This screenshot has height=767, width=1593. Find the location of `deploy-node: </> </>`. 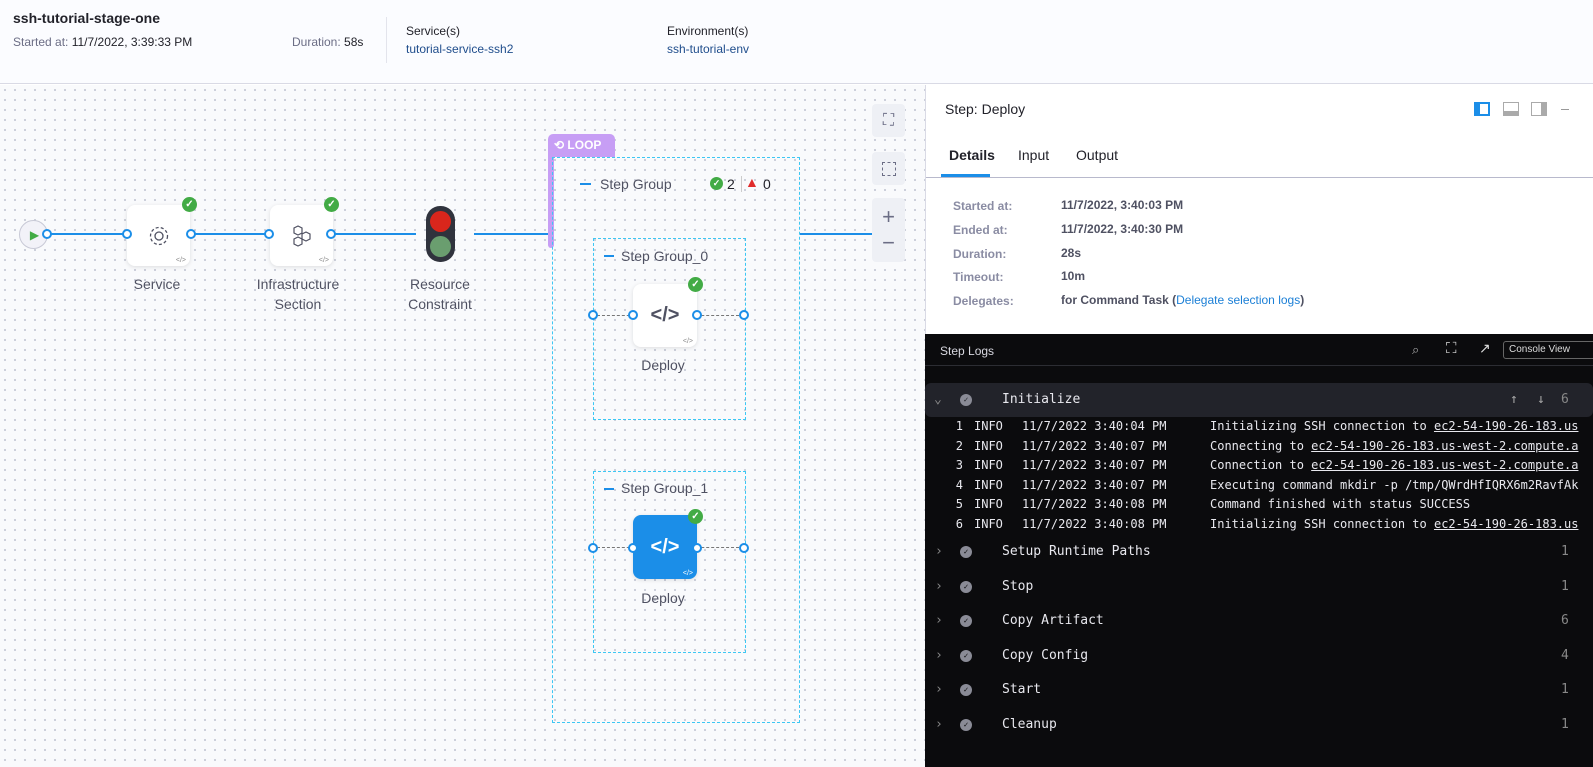

deploy-node: </> </> is located at coordinates (665, 315).